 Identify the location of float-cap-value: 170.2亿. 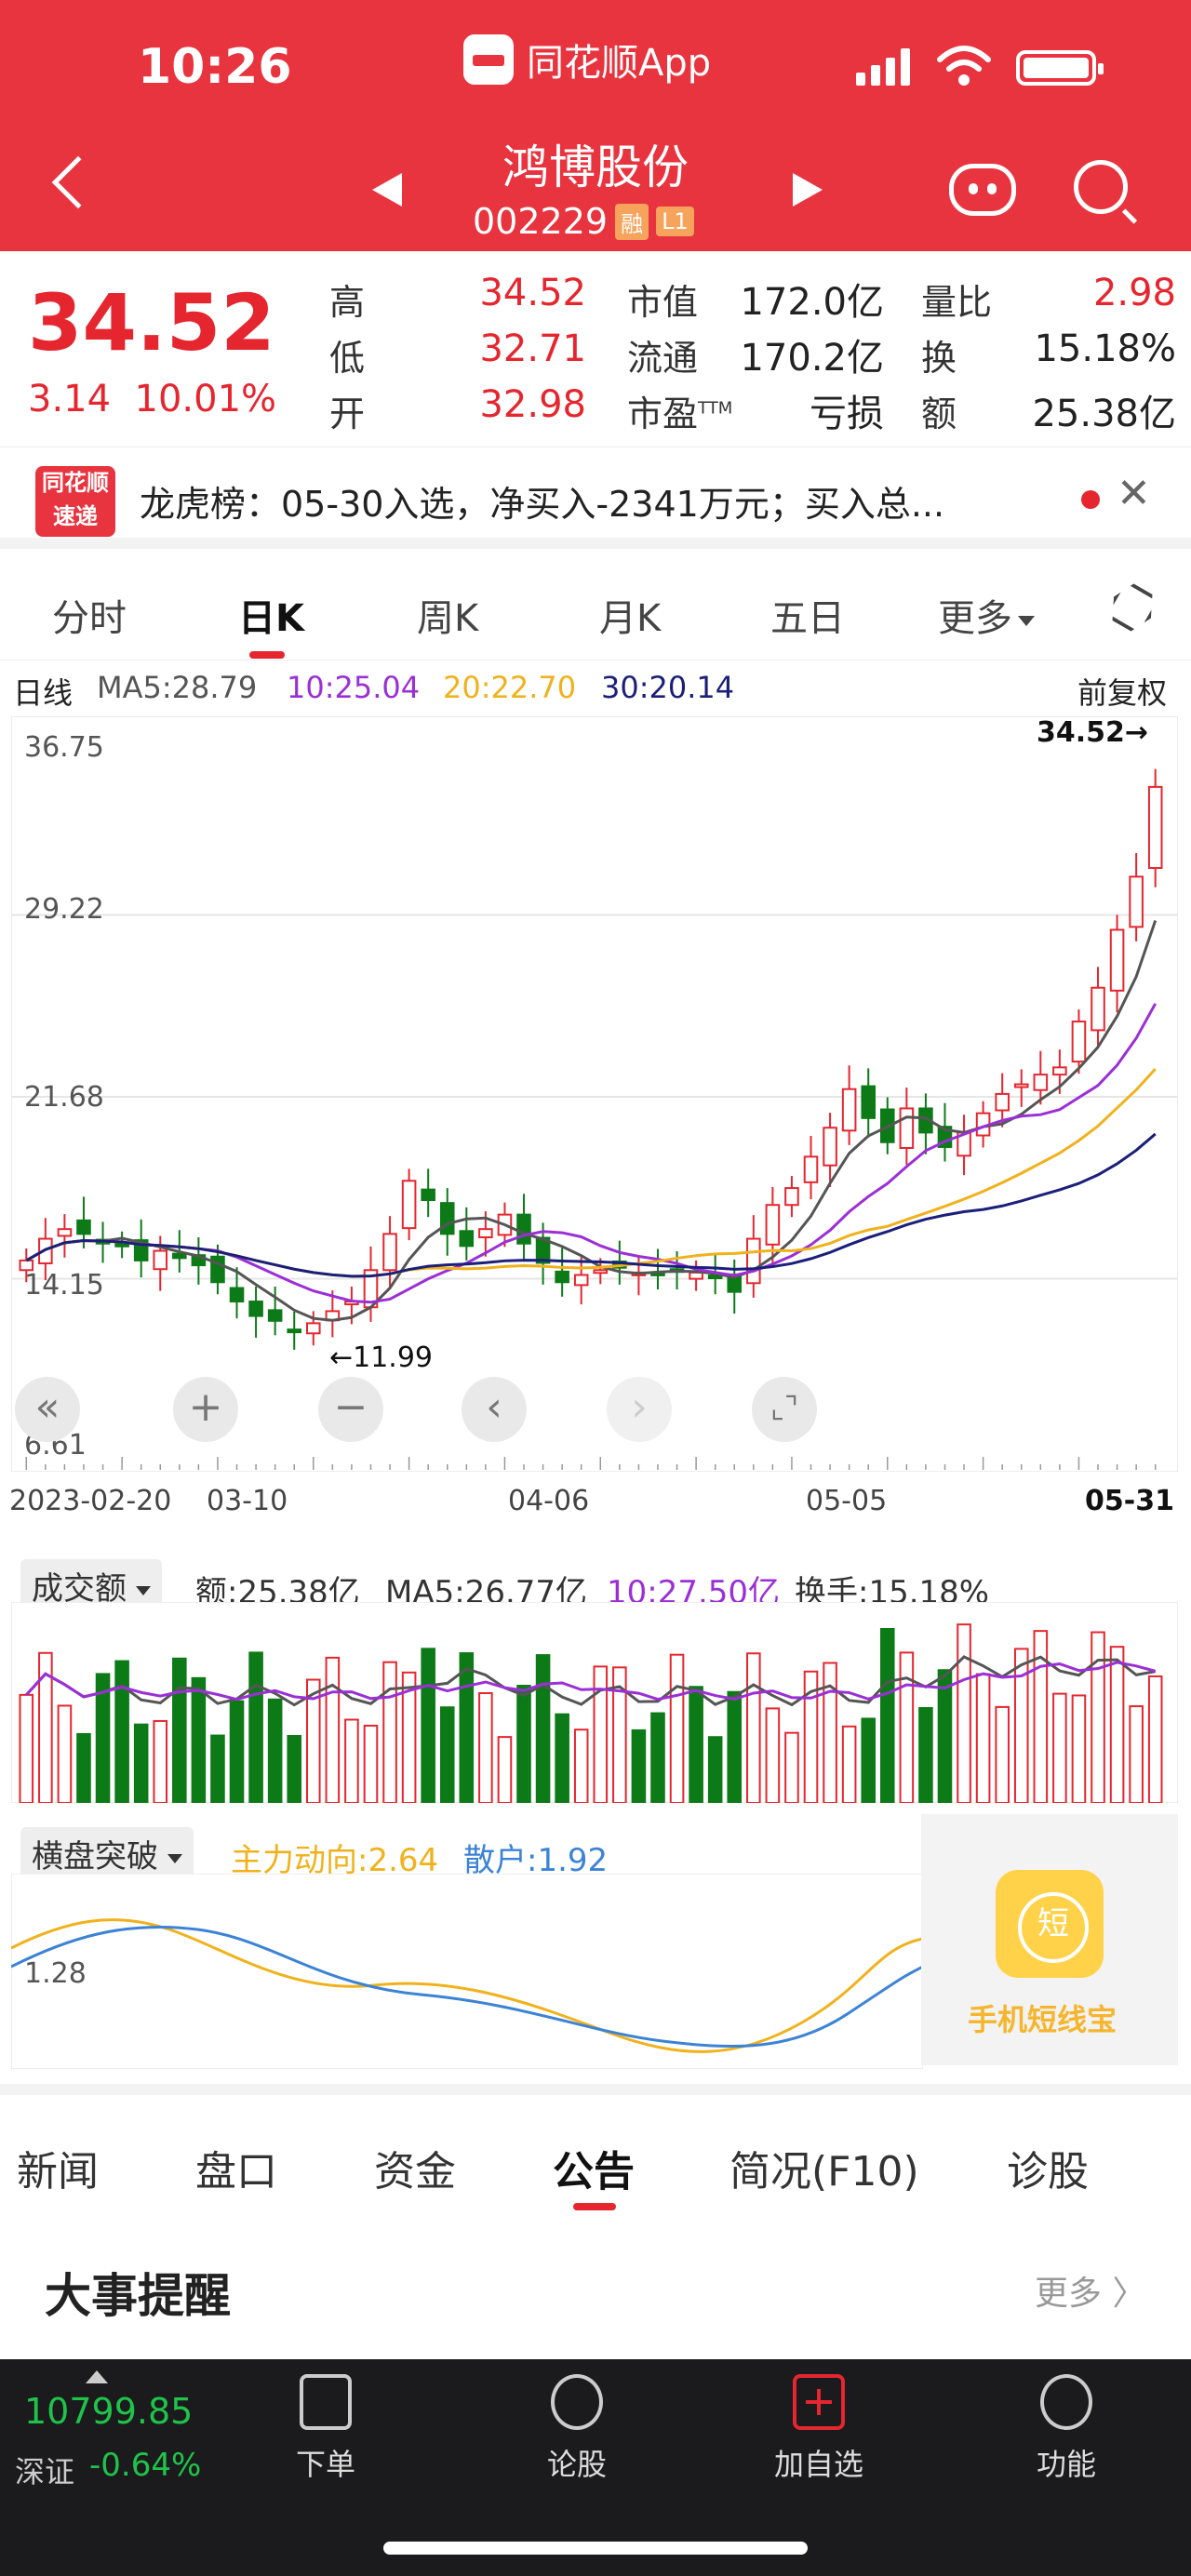
(812, 358).